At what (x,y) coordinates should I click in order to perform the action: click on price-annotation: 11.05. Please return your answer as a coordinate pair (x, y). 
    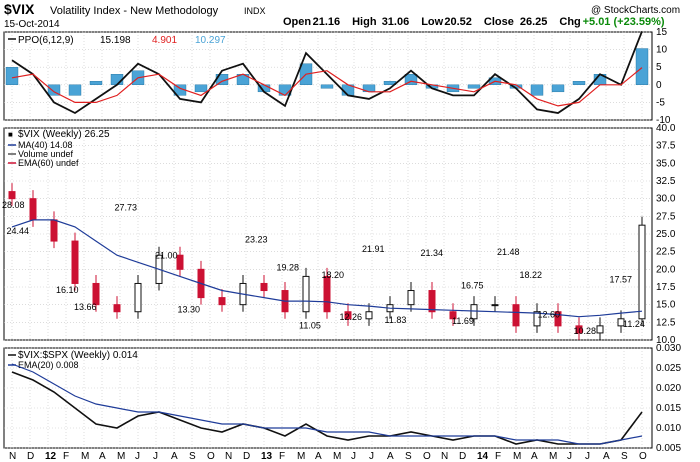
    Looking at the image, I should click on (310, 326).